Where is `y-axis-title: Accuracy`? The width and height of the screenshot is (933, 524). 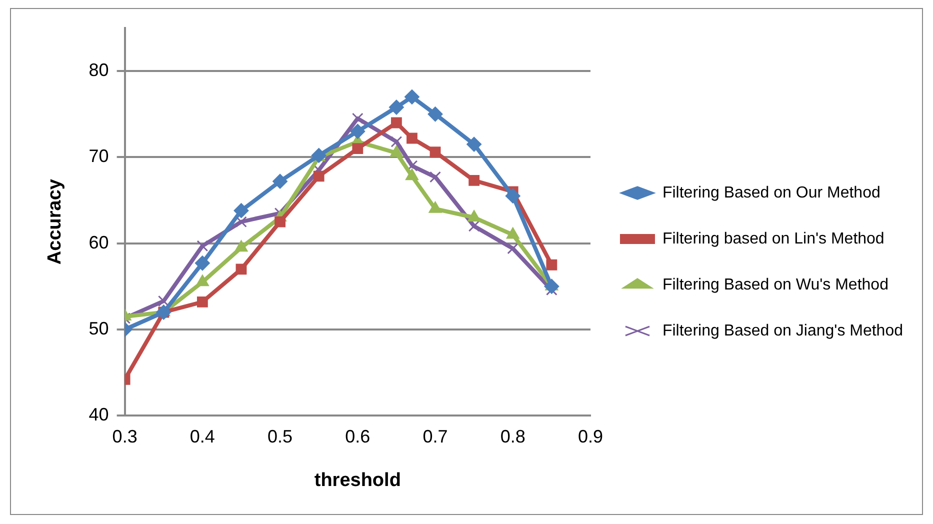 y-axis-title: Accuracy is located at coordinates (55, 221).